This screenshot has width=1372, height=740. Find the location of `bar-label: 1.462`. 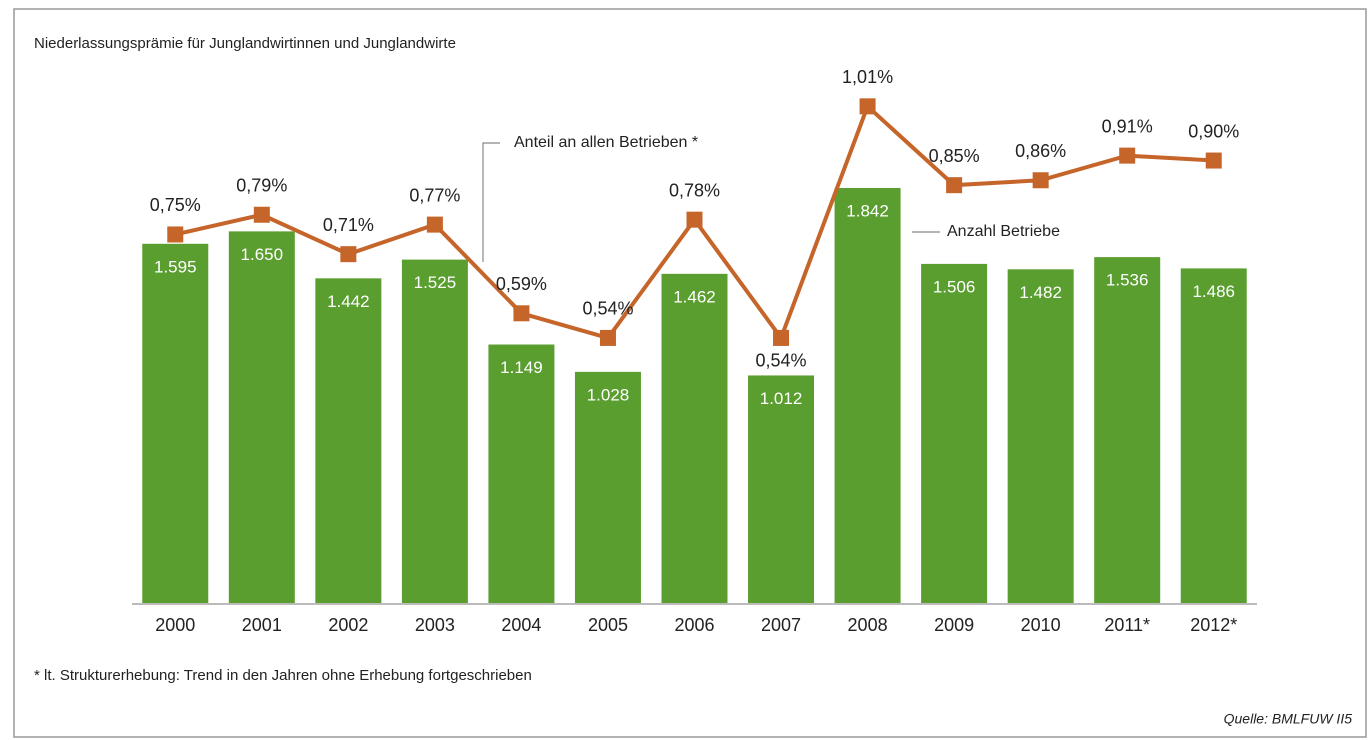

bar-label: 1.462 is located at coordinates (694, 296).